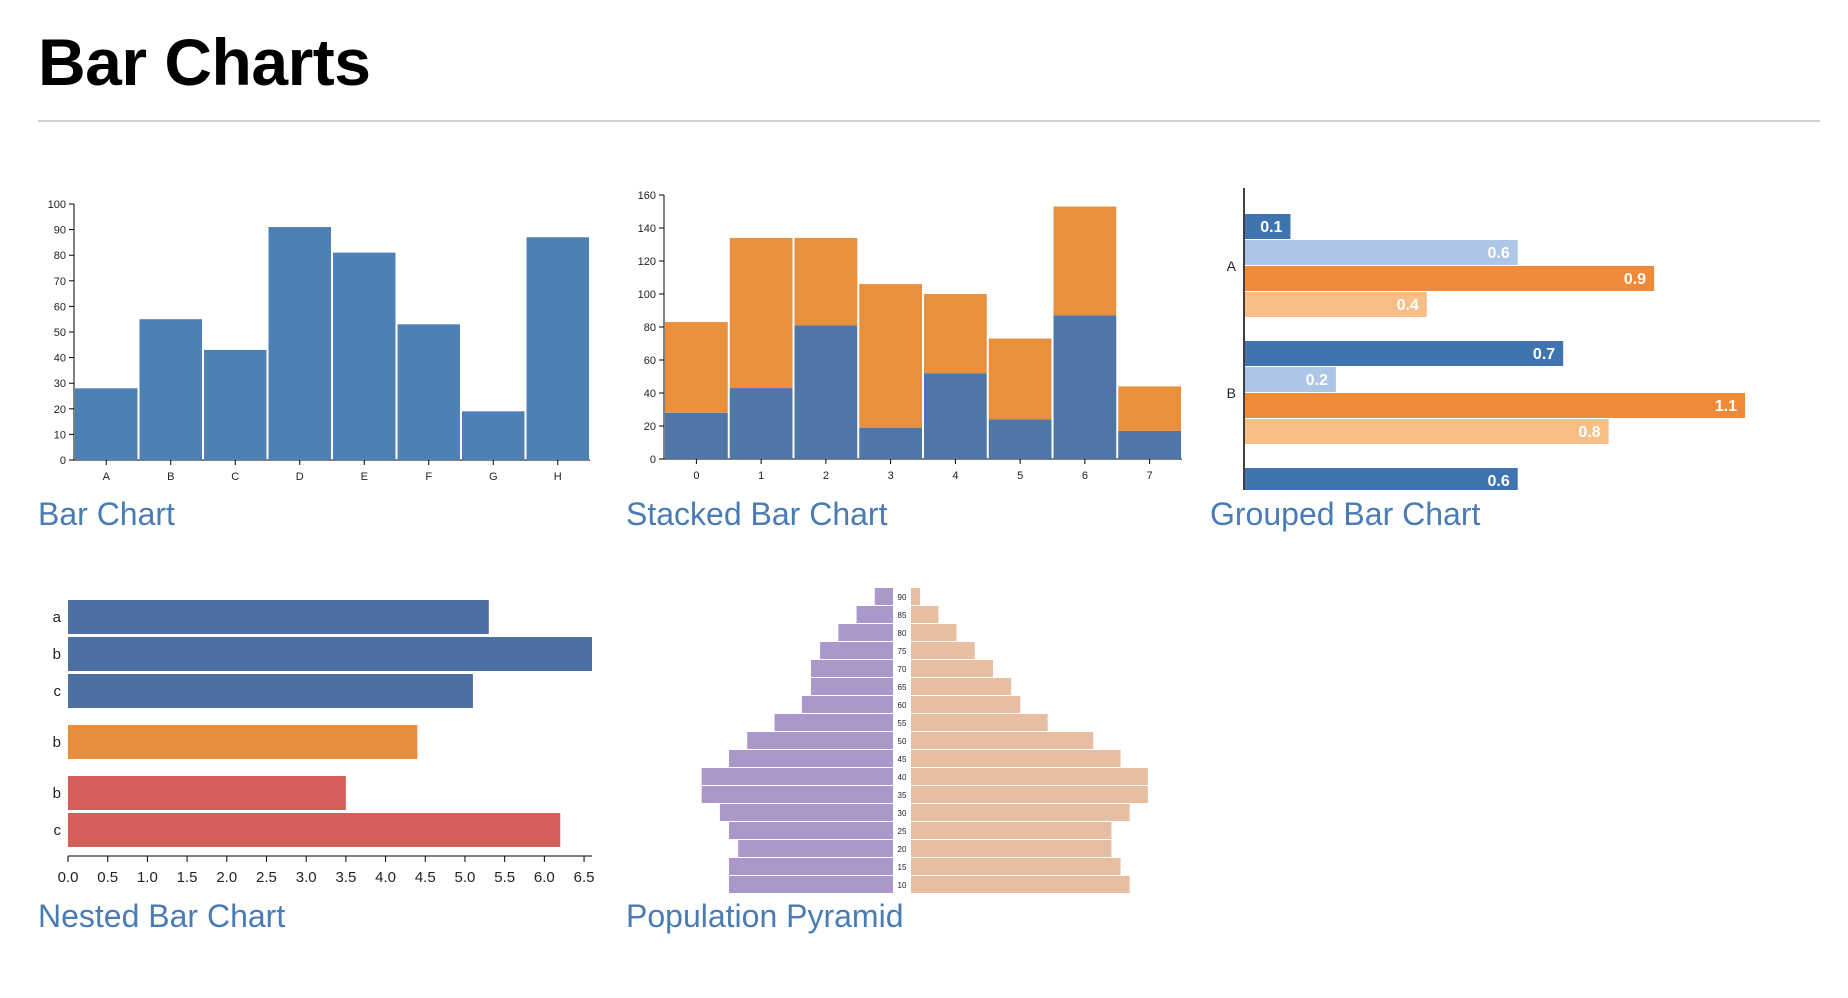 The width and height of the screenshot is (1848, 998). I want to click on y-tick-label: 90, so click(60, 231).